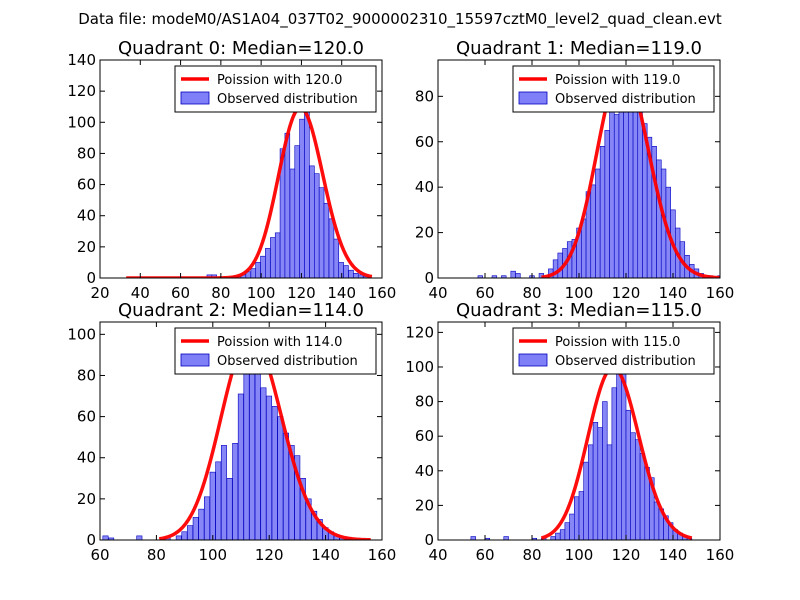 This screenshot has width=800, height=600. What do you see at coordinates (86, 417) in the screenshot?
I see `y-tick-label: 60` at bounding box center [86, 417].